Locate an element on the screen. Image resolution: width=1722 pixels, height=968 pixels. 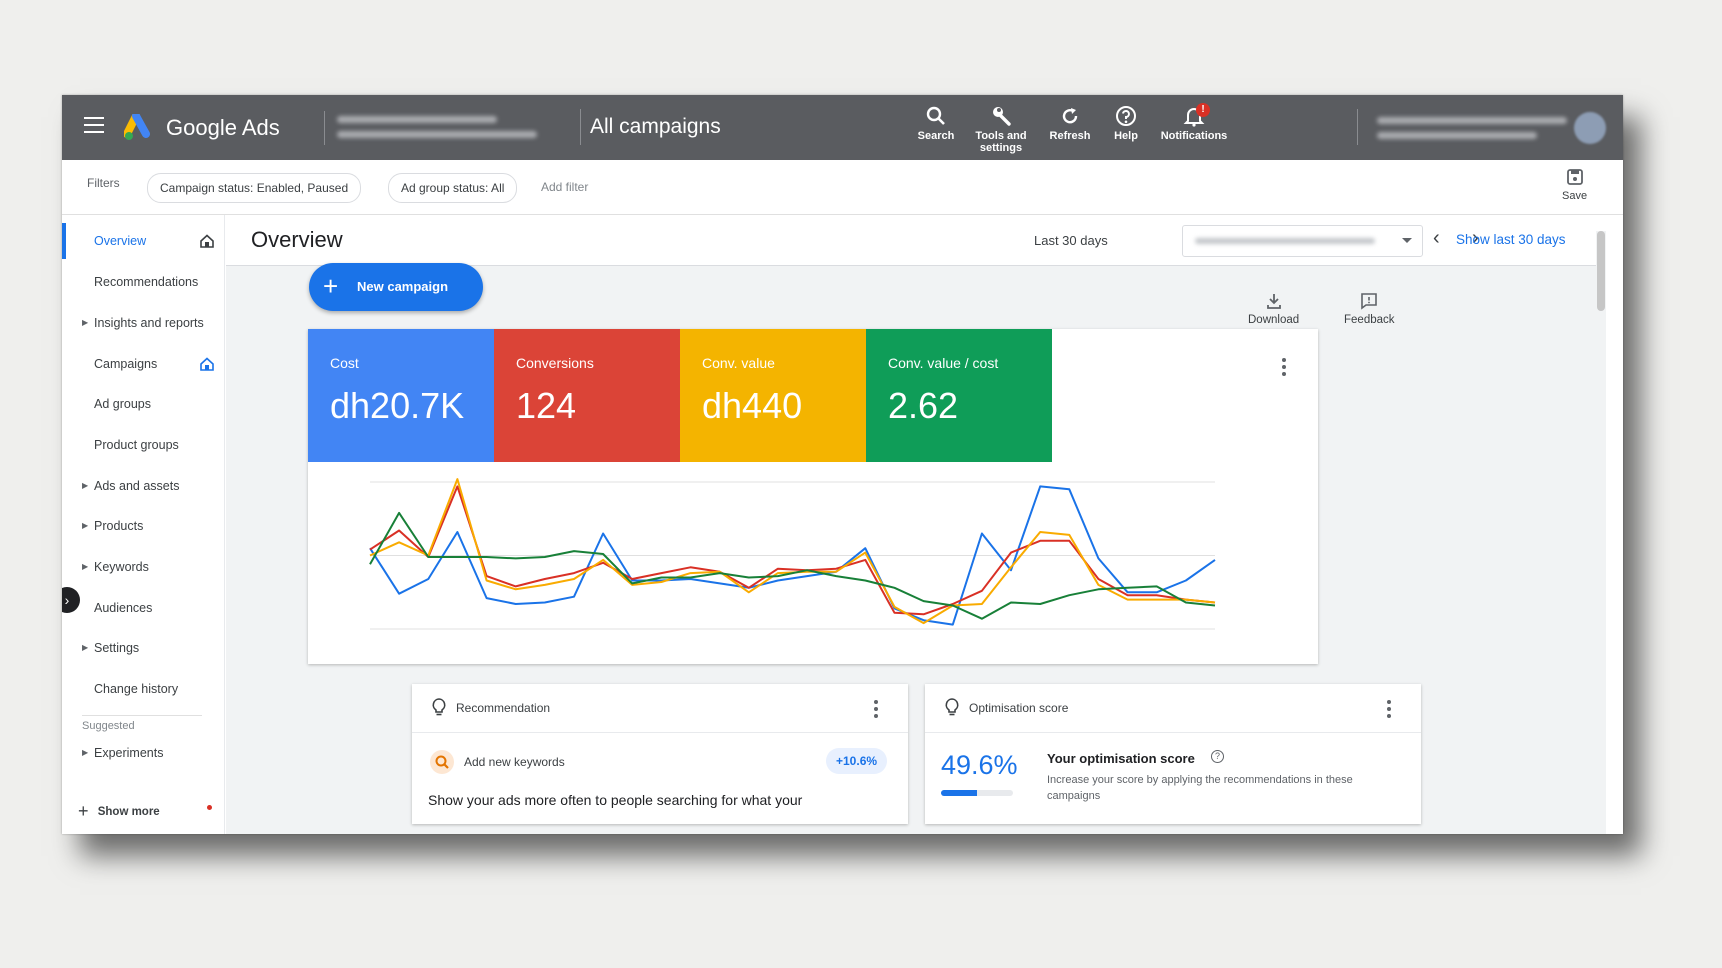
performance-chart is located at coordinates (792, 554).